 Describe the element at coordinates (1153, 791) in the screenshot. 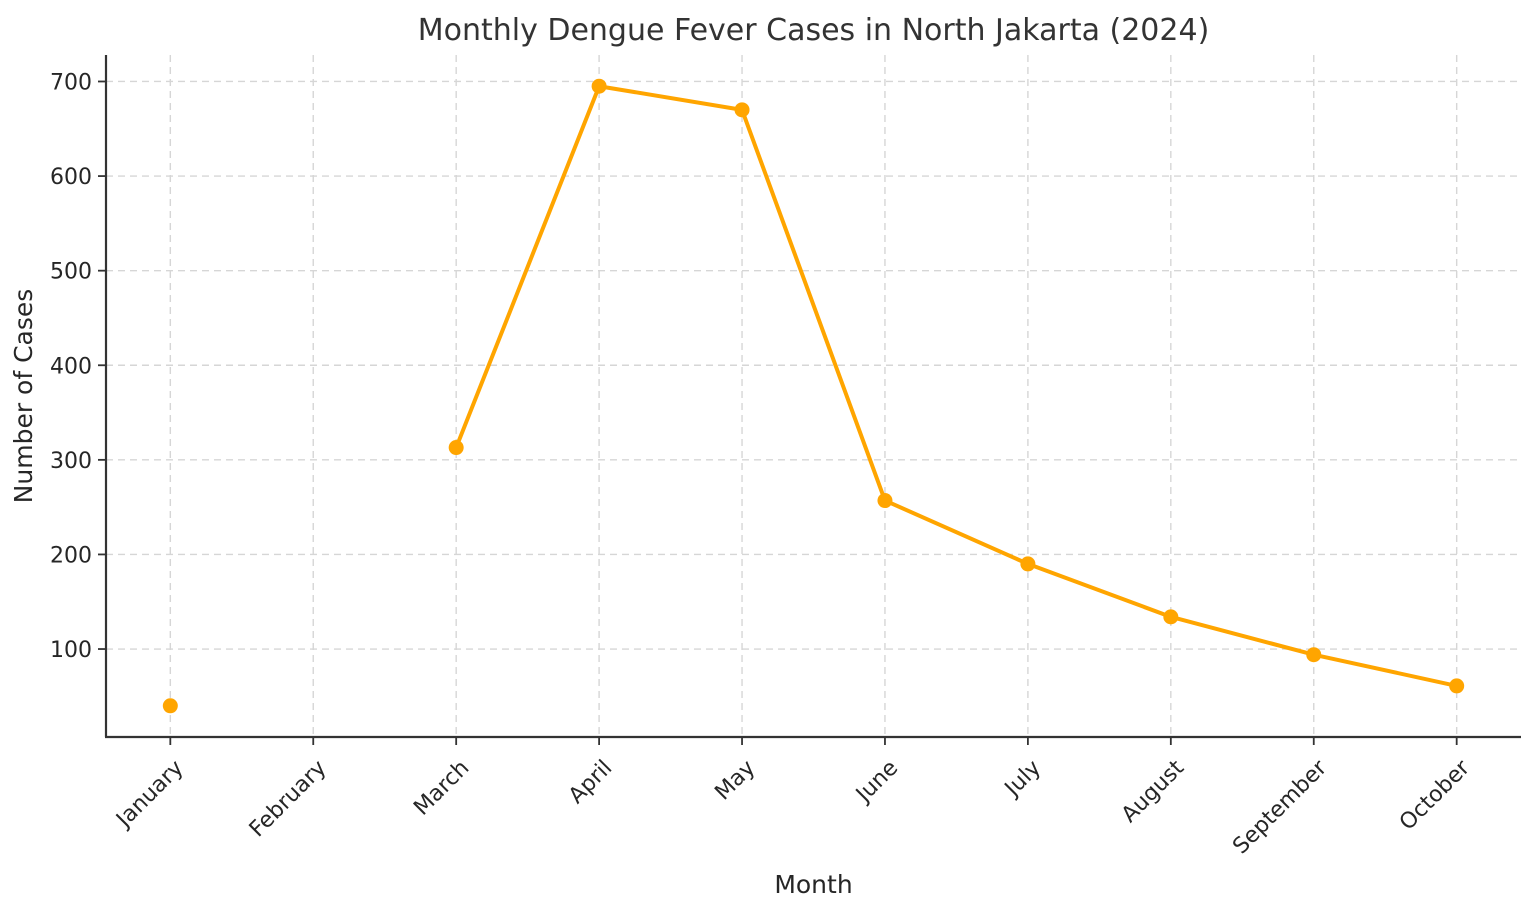

I see `x-tick-label: August` at that location.